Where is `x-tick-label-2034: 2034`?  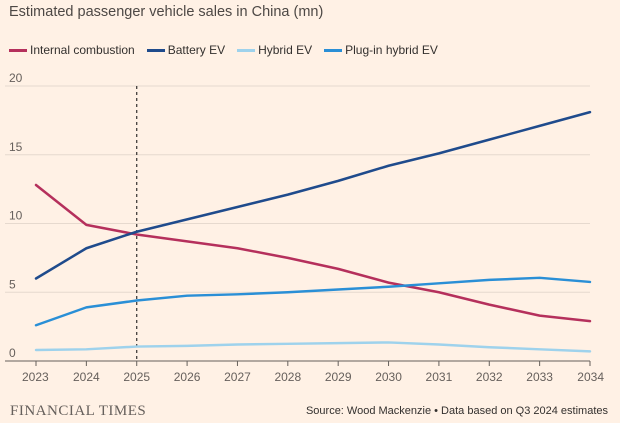 x-tick-label-2034: 2034 is located at coordinates (590, 377).